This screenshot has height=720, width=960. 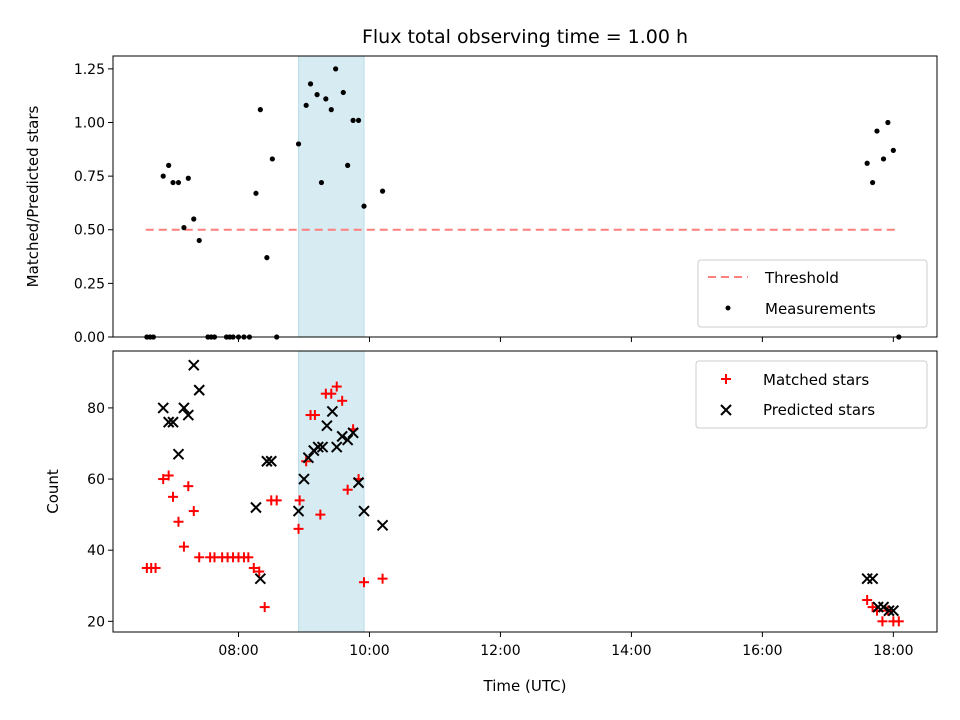 I want to click on count-legend-box, so click(x=811, y=394).